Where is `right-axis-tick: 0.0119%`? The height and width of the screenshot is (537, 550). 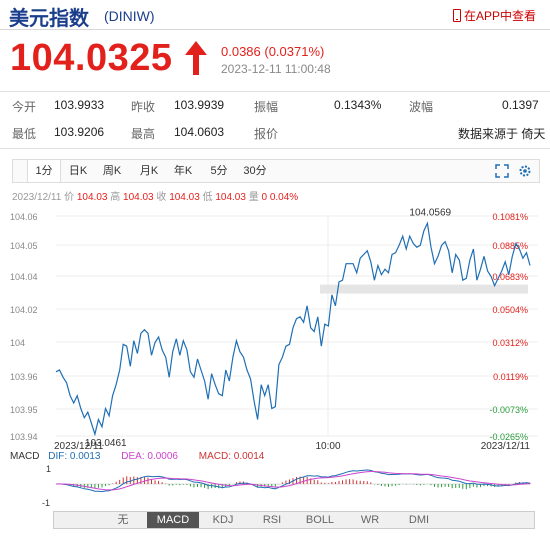
right-axis-tick: 0.0119% is located at coordinates (510, 377).